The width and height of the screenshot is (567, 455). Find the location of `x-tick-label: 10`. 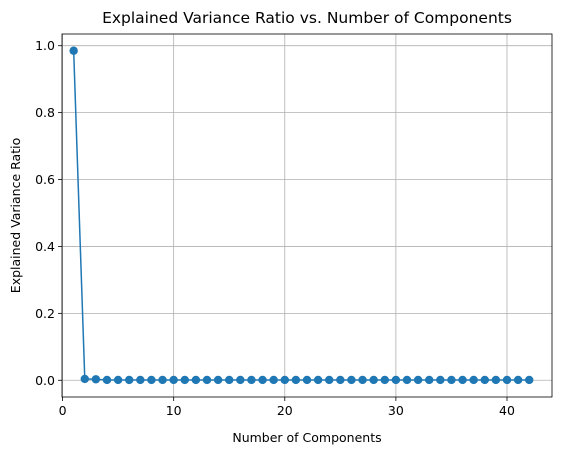

x-tick-label: 10 is located at coordinates (174, 410).